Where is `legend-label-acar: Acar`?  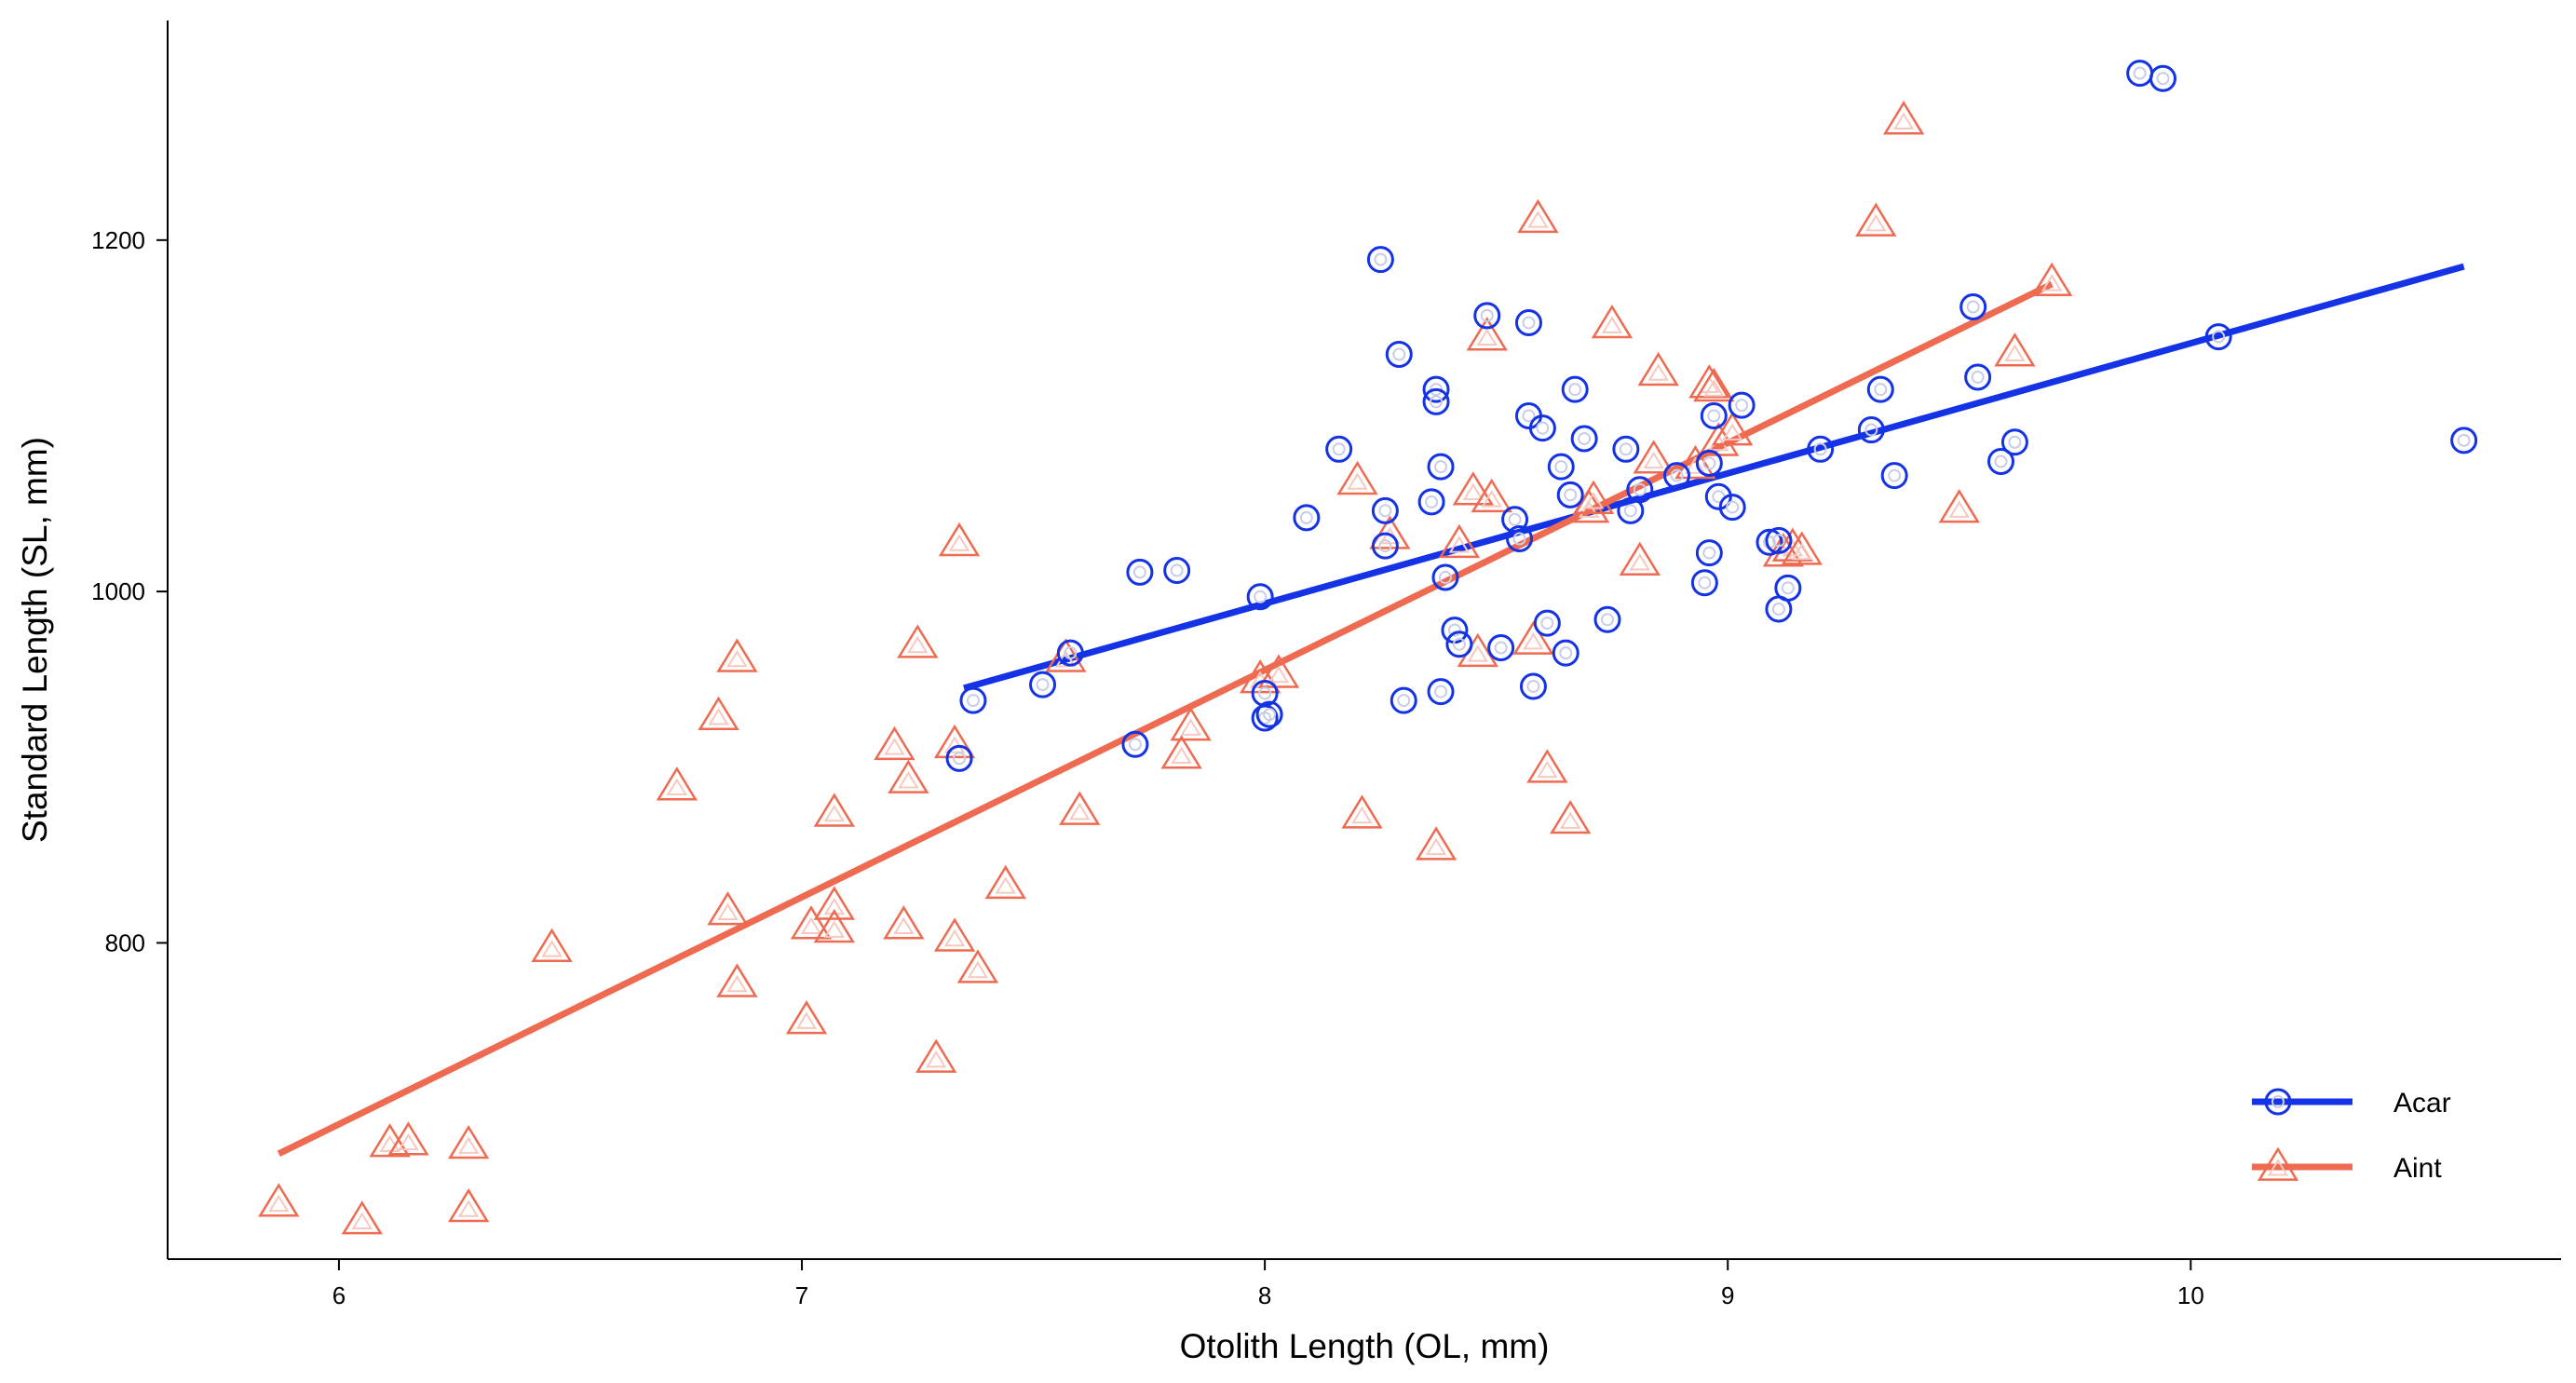 legend-label-acar: Acar is located at coordinates (2422, 1103).